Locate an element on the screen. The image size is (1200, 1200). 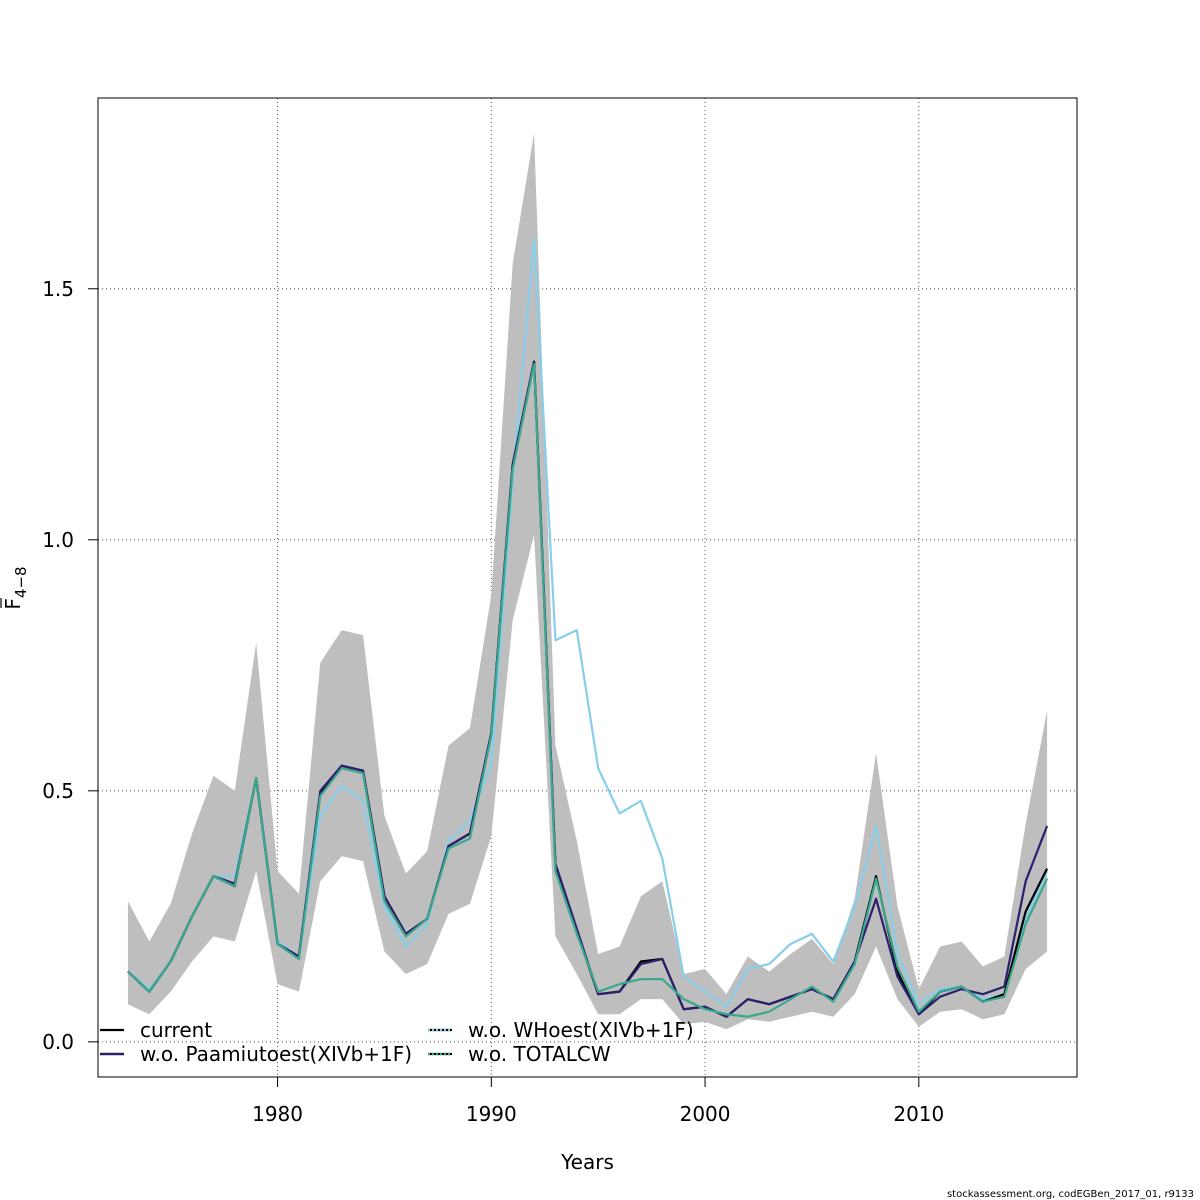
legend-item: w.o. Paamiutoest(XIVb+1F) is located at coordinates (256, 1054).